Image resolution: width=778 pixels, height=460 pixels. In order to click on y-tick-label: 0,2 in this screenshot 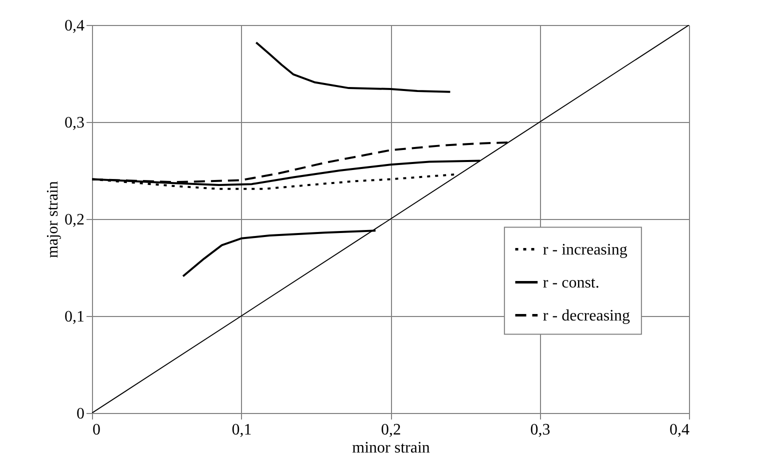, I will do `click(74, 220)`.